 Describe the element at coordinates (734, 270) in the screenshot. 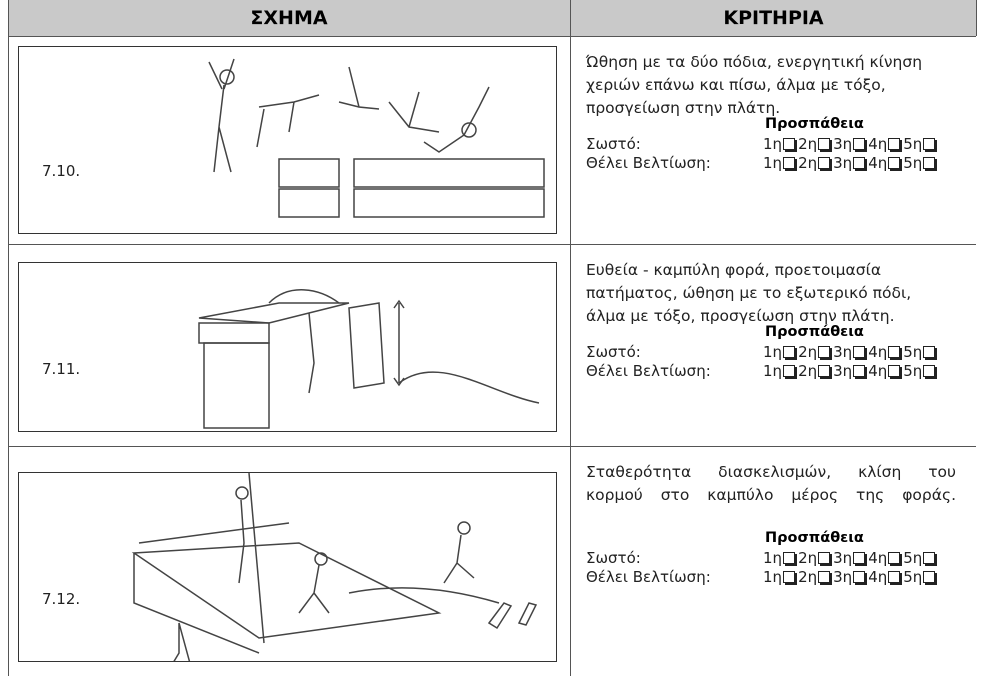

I see `criteria-line: Ευθεία - καμπύλη φορά, προετοιμασία` at that location.